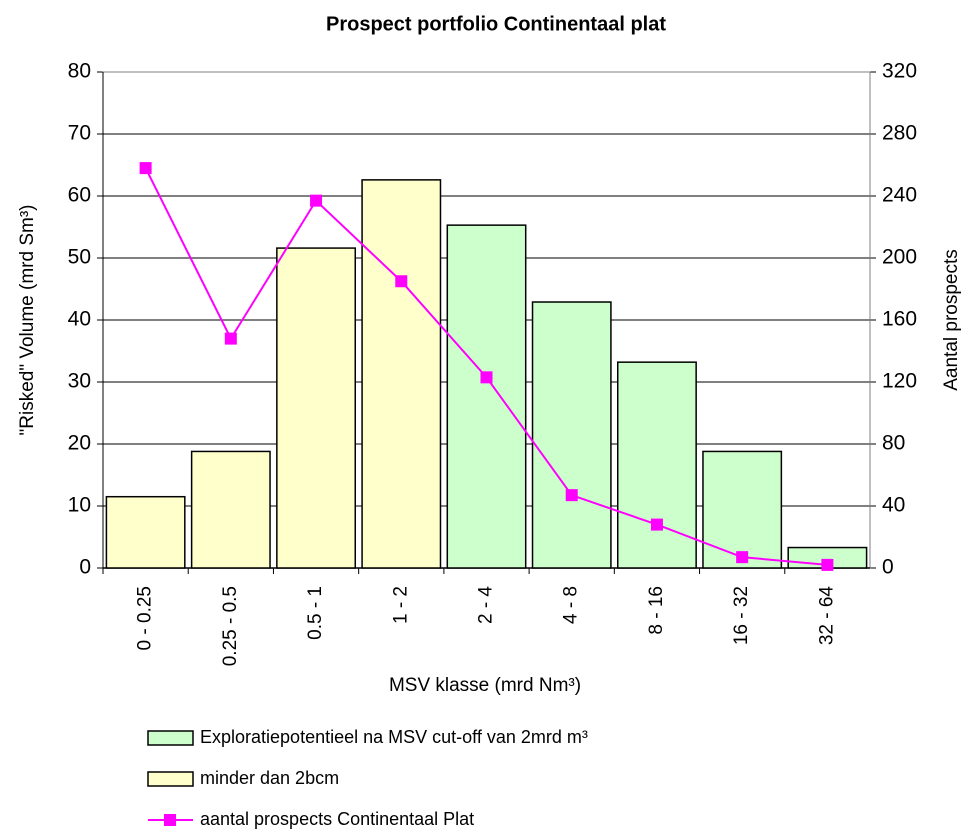  I want to click on y2-tick-label: 240, so click(899, 195).